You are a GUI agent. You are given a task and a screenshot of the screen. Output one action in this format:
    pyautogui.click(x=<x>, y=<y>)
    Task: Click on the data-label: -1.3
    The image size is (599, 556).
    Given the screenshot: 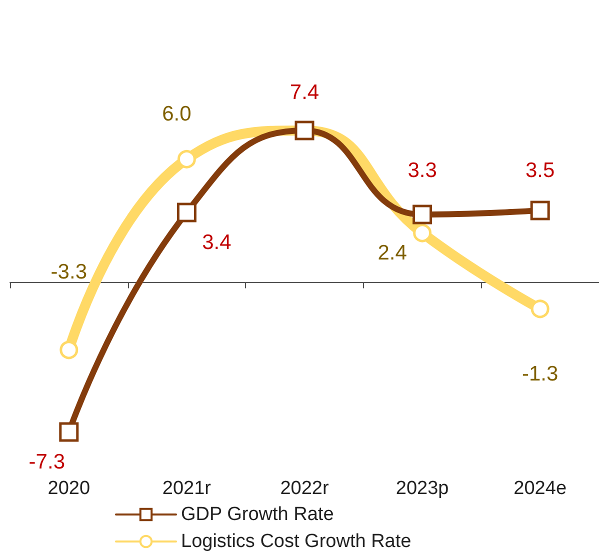 What is the action you would take?
    pyautogui.click(x=540, y=374)
    